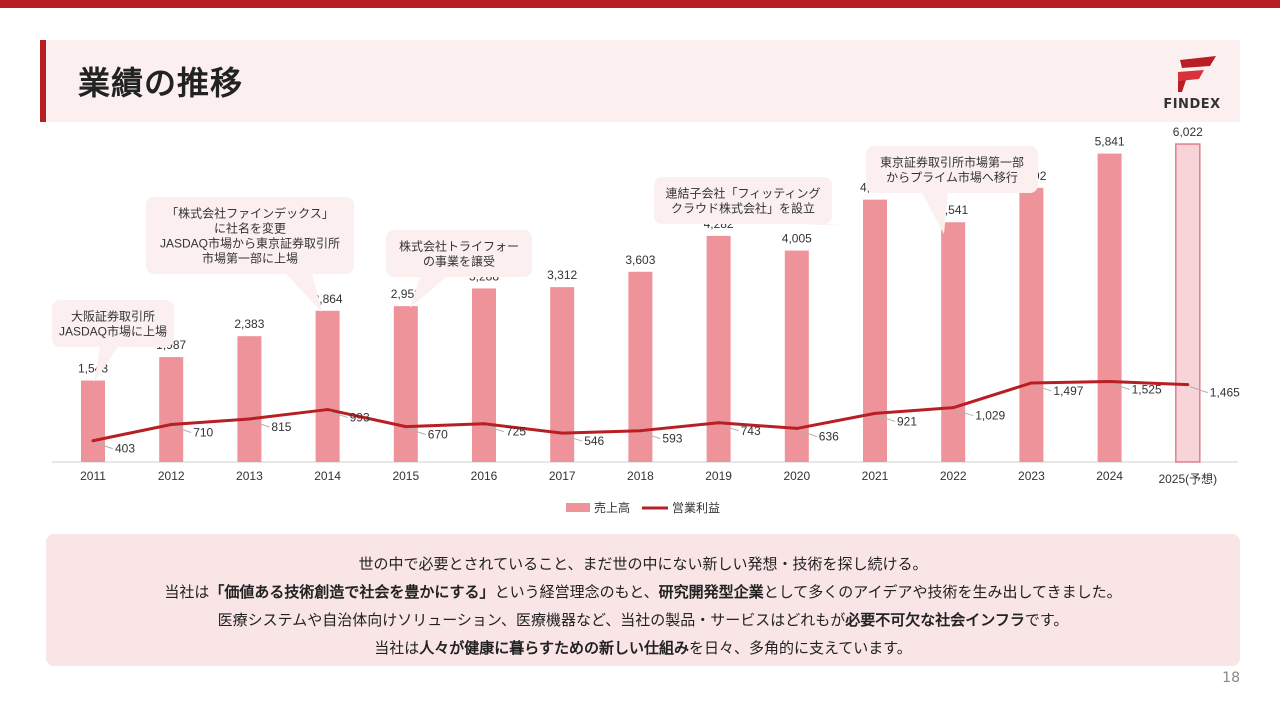 The width and height of the screenshot is (1280, 720). Describe the element at coordinates (711, 592) in the screenshot. I see `message-segment: 研究開発型企業` at that location.